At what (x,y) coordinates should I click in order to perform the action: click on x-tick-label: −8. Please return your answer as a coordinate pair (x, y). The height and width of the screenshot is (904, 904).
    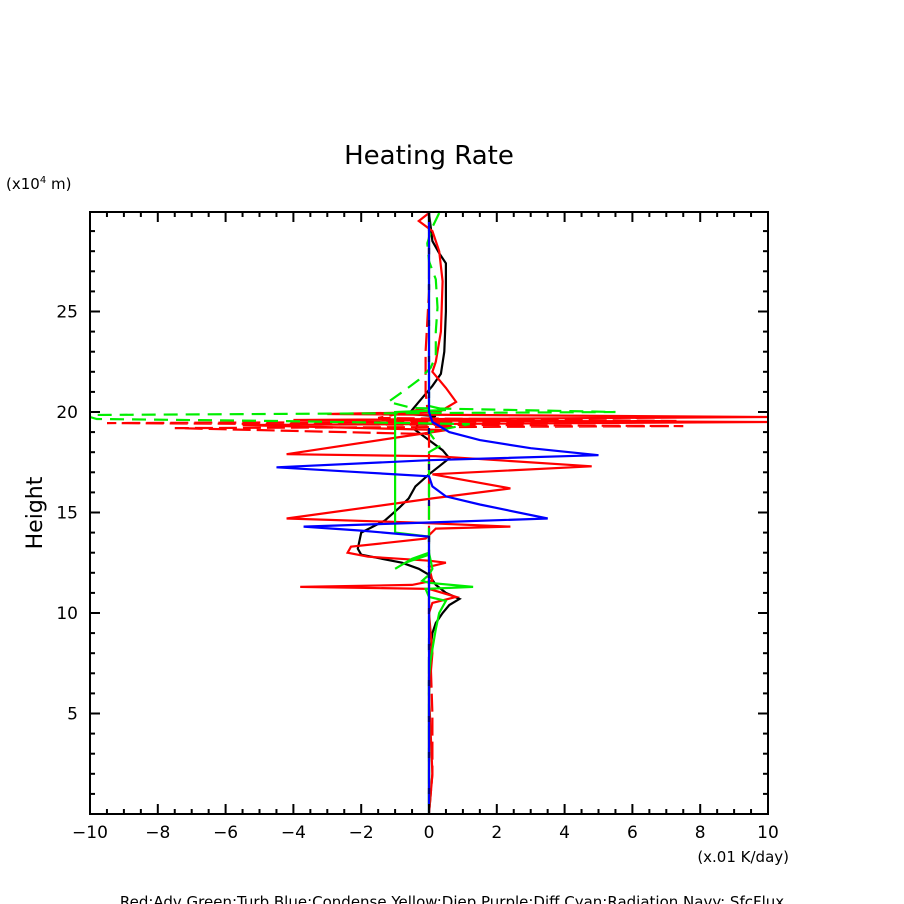
    Looking at the image, I should click on (157, 833).